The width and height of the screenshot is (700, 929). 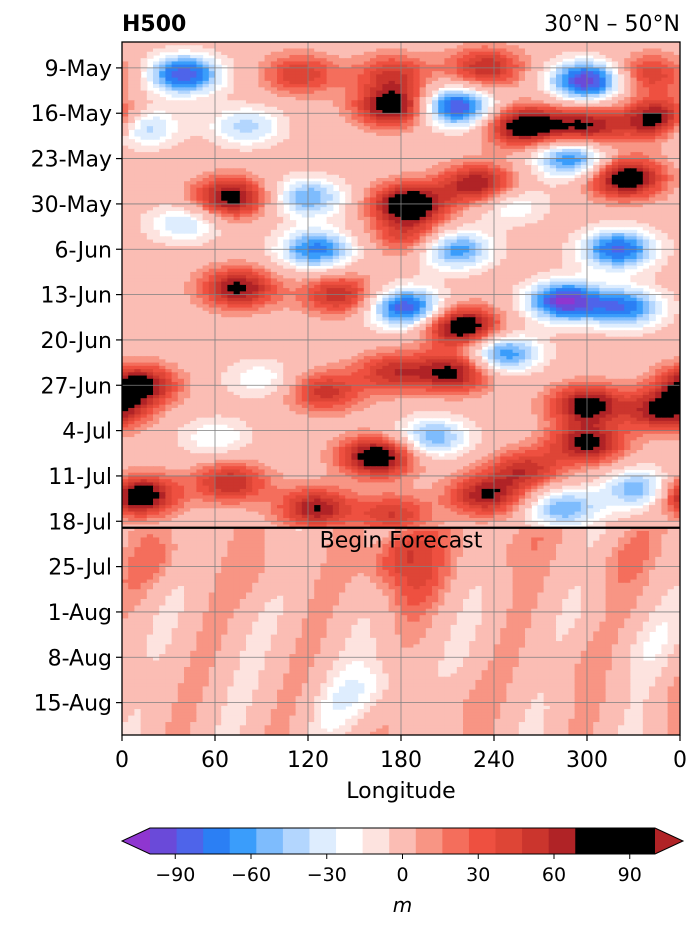 I want to click on x-tick-label: 60, so click(x=215, y=760).